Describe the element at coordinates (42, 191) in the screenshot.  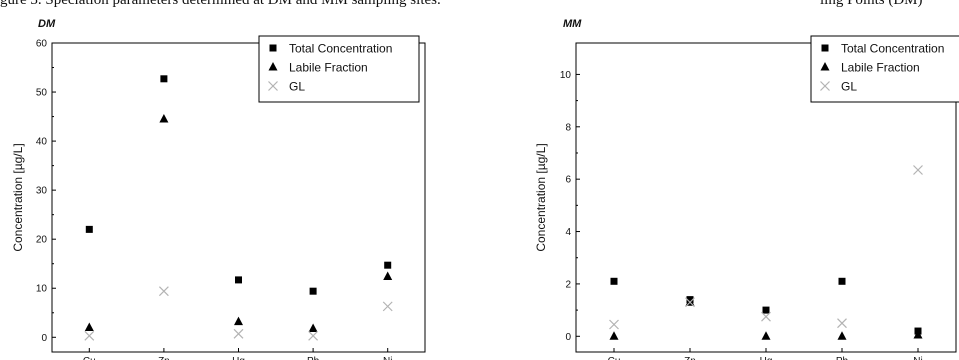
I see `y-tick-label: 30` at that location.